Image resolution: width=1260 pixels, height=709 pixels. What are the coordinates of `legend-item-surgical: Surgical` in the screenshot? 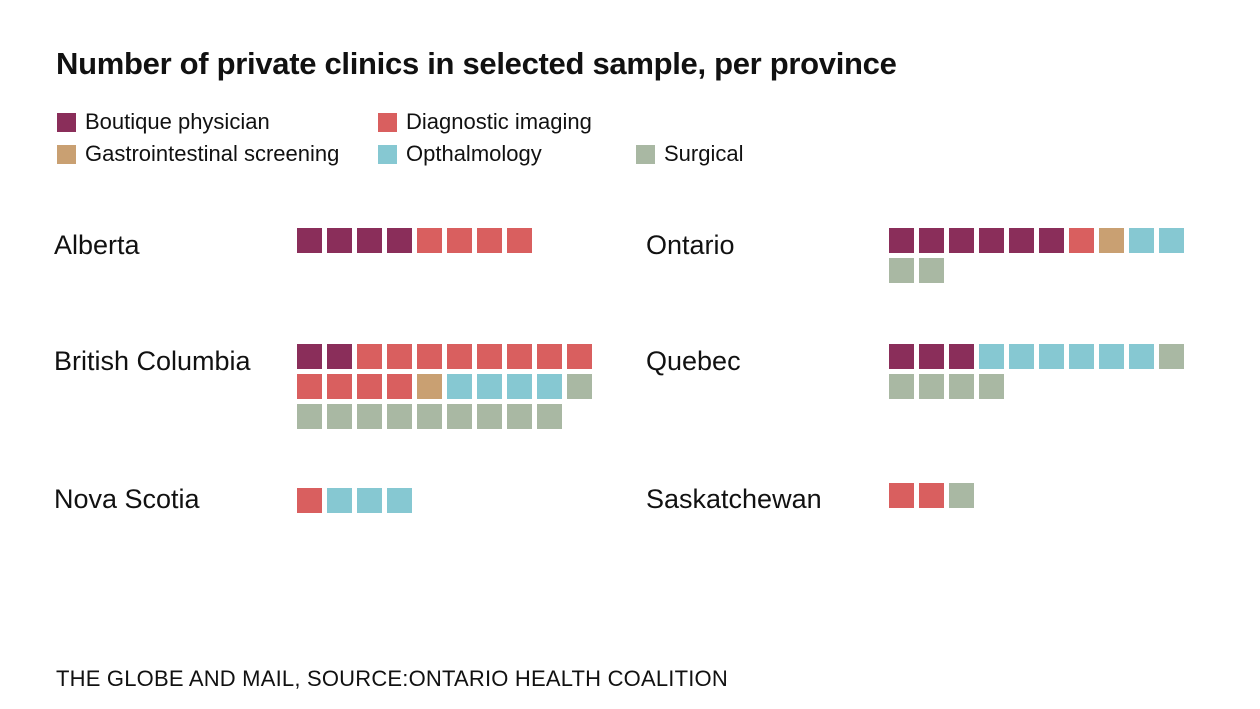 It's located at (689, 154).